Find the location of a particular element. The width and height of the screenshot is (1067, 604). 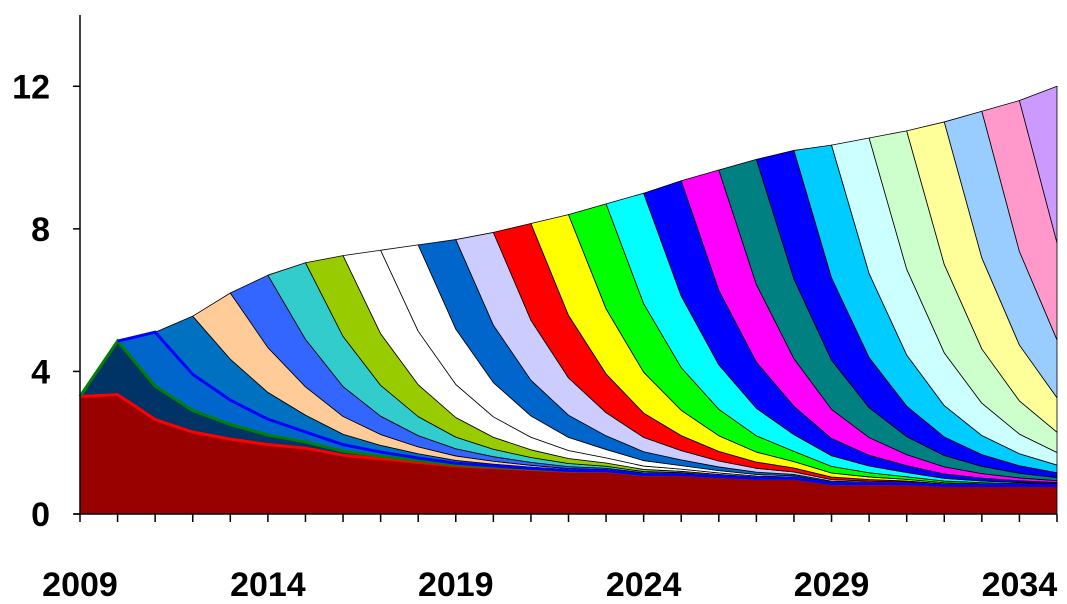

y-tick-label: 12 is located at coordinates (31, 87).